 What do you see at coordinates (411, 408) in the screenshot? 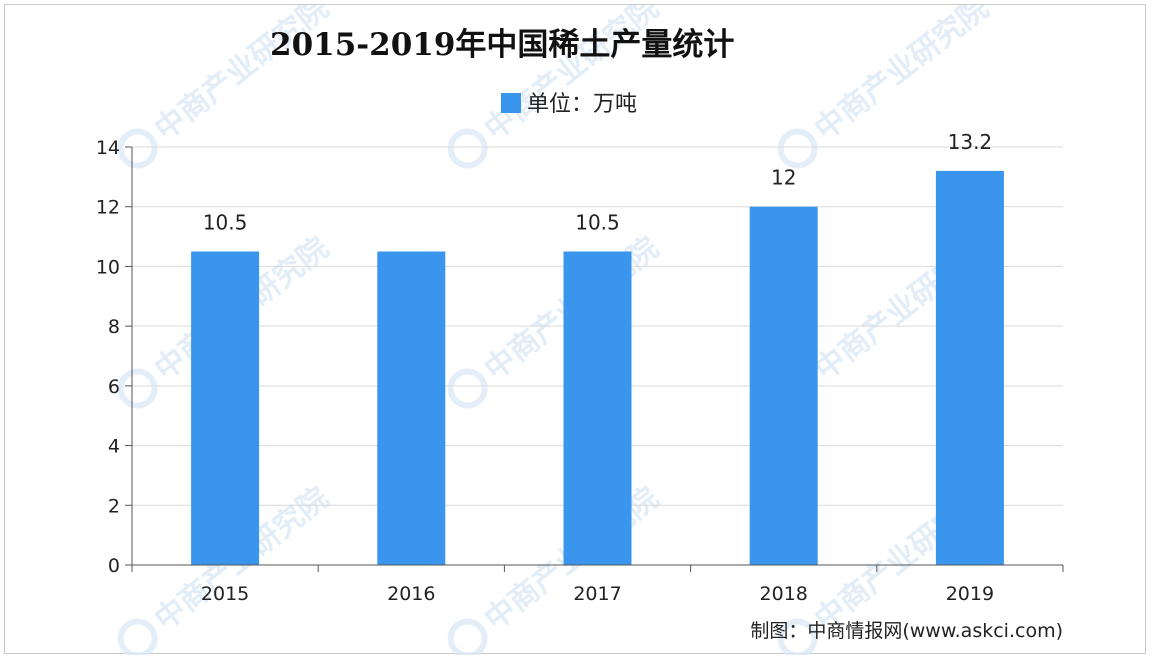
I see `bar-2016` at bounding box center [411, 408].